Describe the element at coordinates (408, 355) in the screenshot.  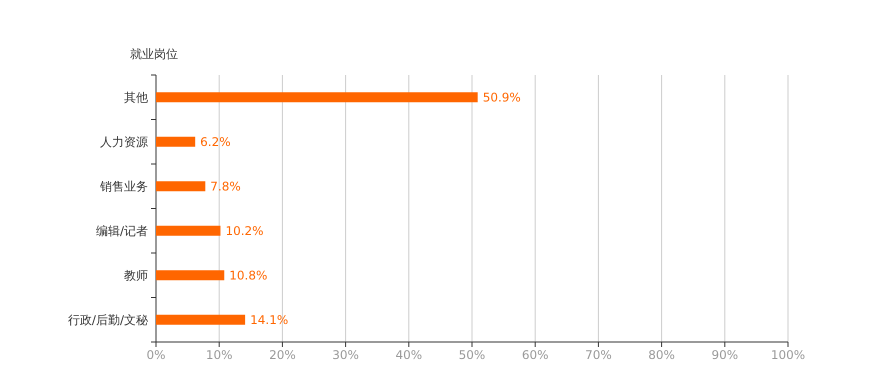
I see `x-tick-label: 40%` at that location.